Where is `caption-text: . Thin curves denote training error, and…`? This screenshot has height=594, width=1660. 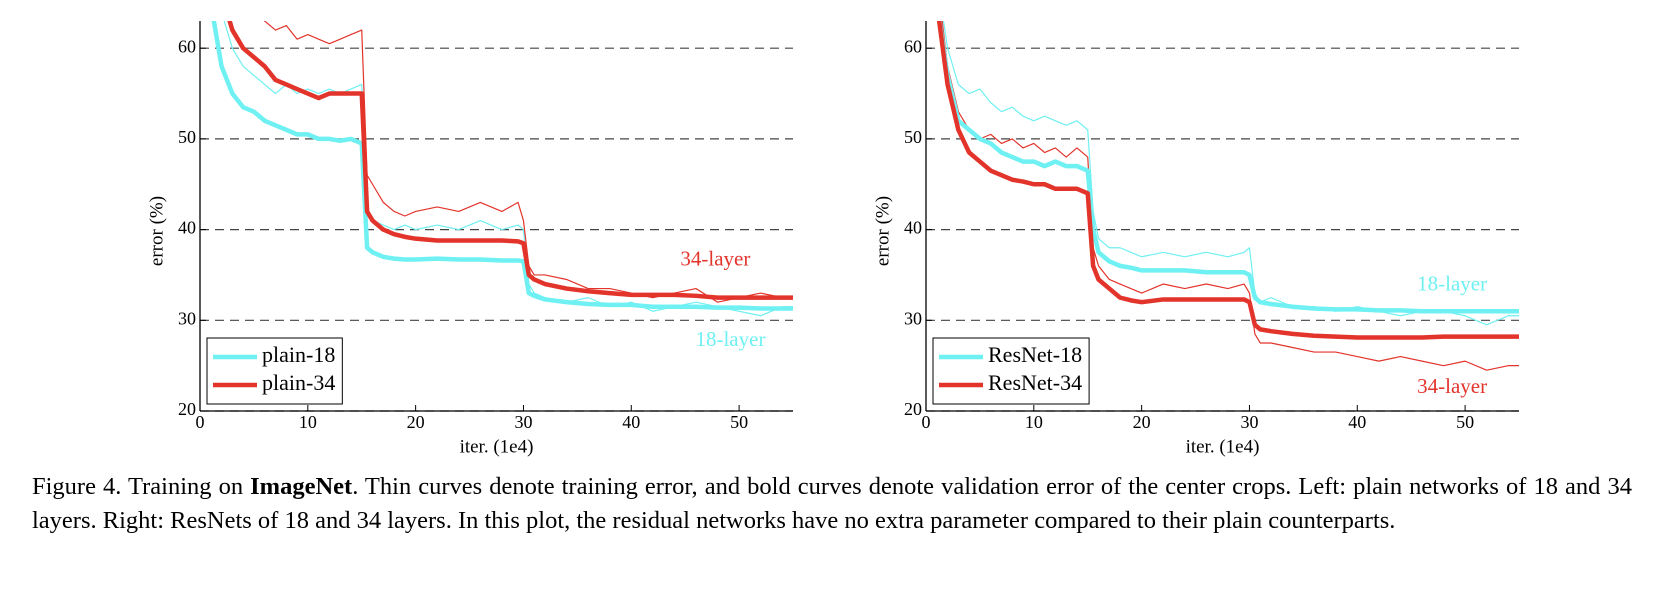
caption-text: . Thin curves denote training error, and… is located at coordinates (832, 503).